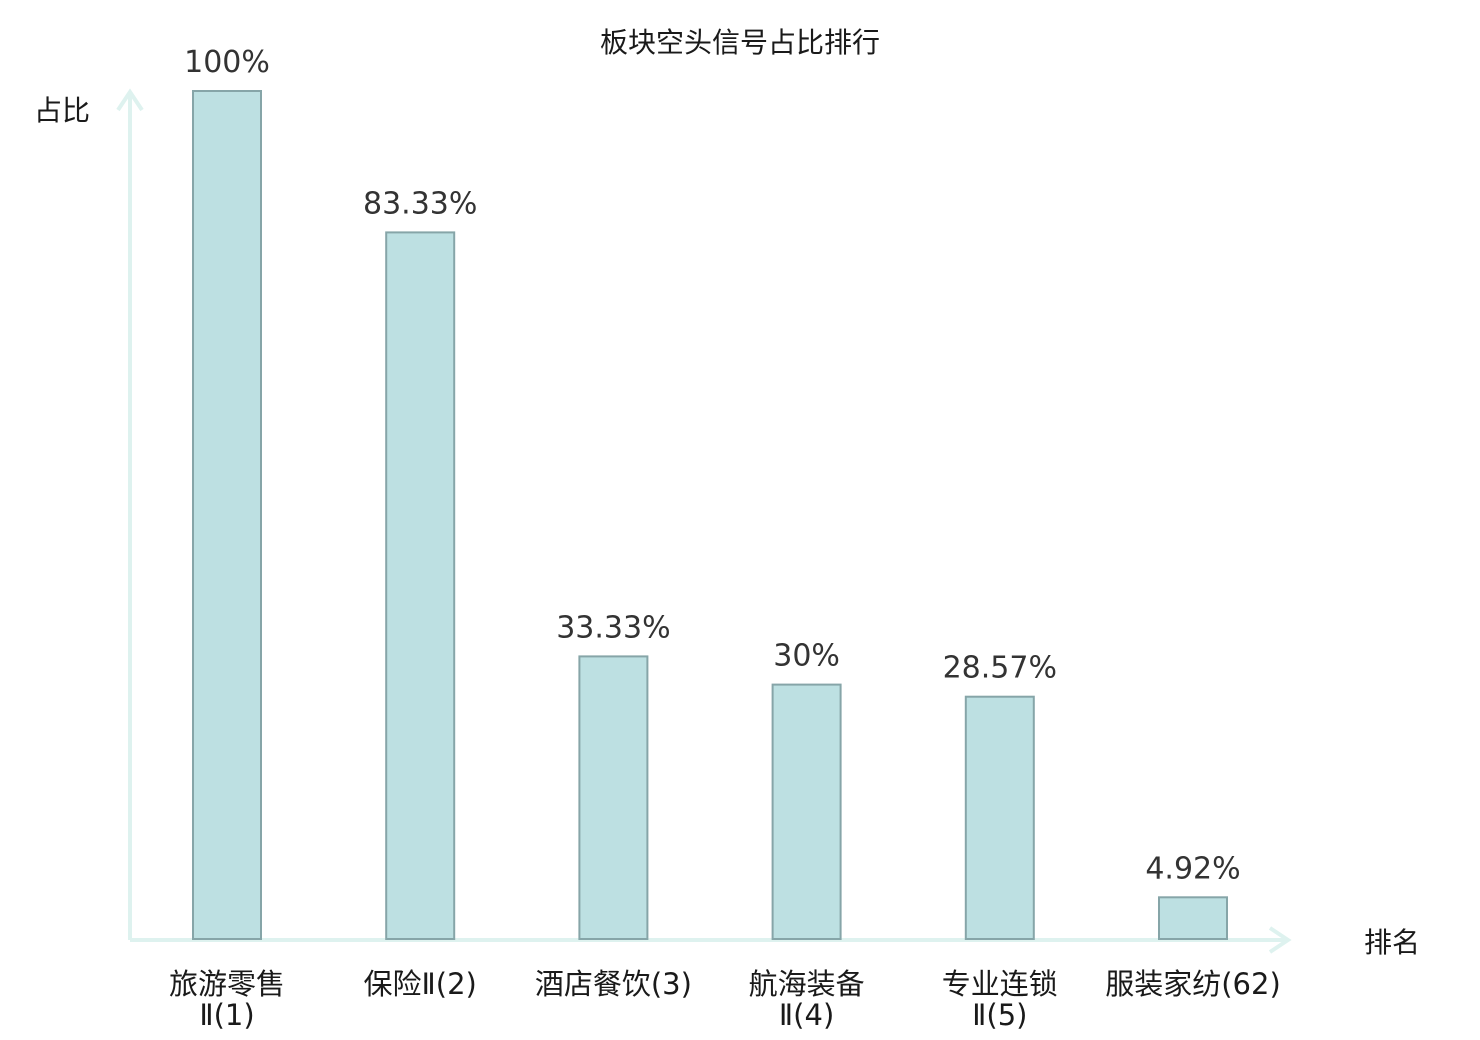 This screenshot has height=1040, width=1480. I want to click on category-label: 航海装备, so click(807, 984).